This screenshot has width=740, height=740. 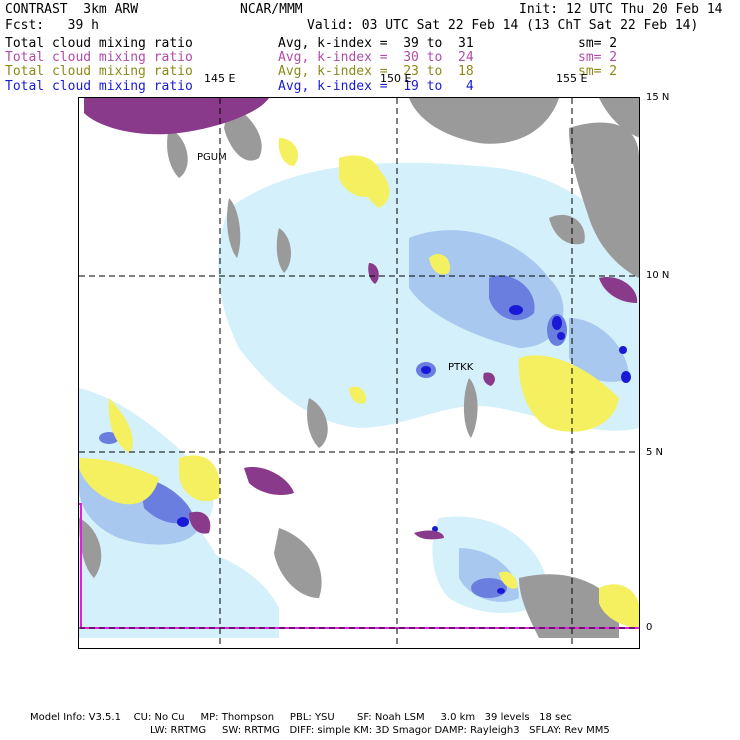 What do you see at coordinates (212, 157) in the screenshot?
I see `station-pgum: PGUM` at bounding box center [212, 157].